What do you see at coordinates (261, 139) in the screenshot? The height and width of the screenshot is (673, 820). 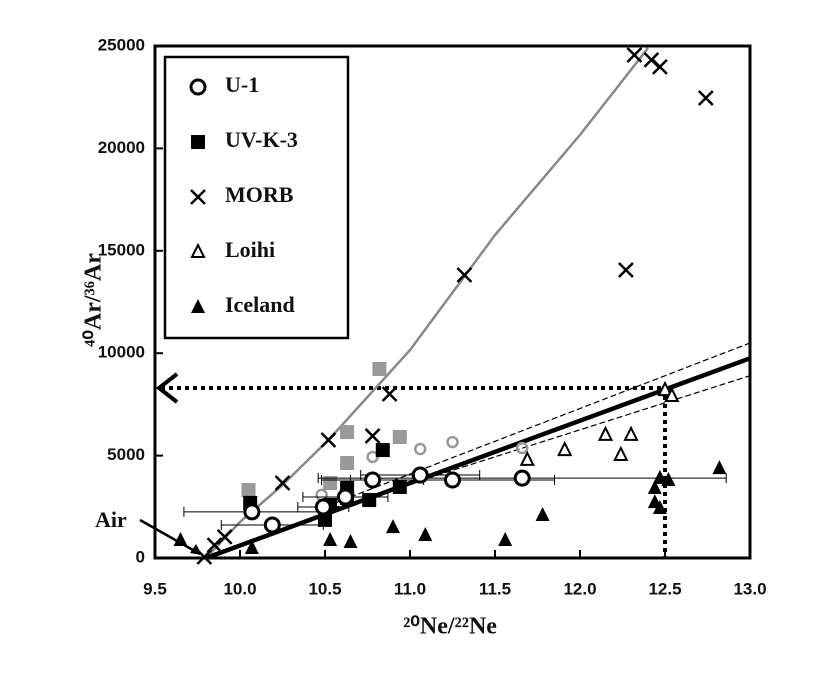 I see `legend-label: UV-K-3` at bounding box center [261, 139].